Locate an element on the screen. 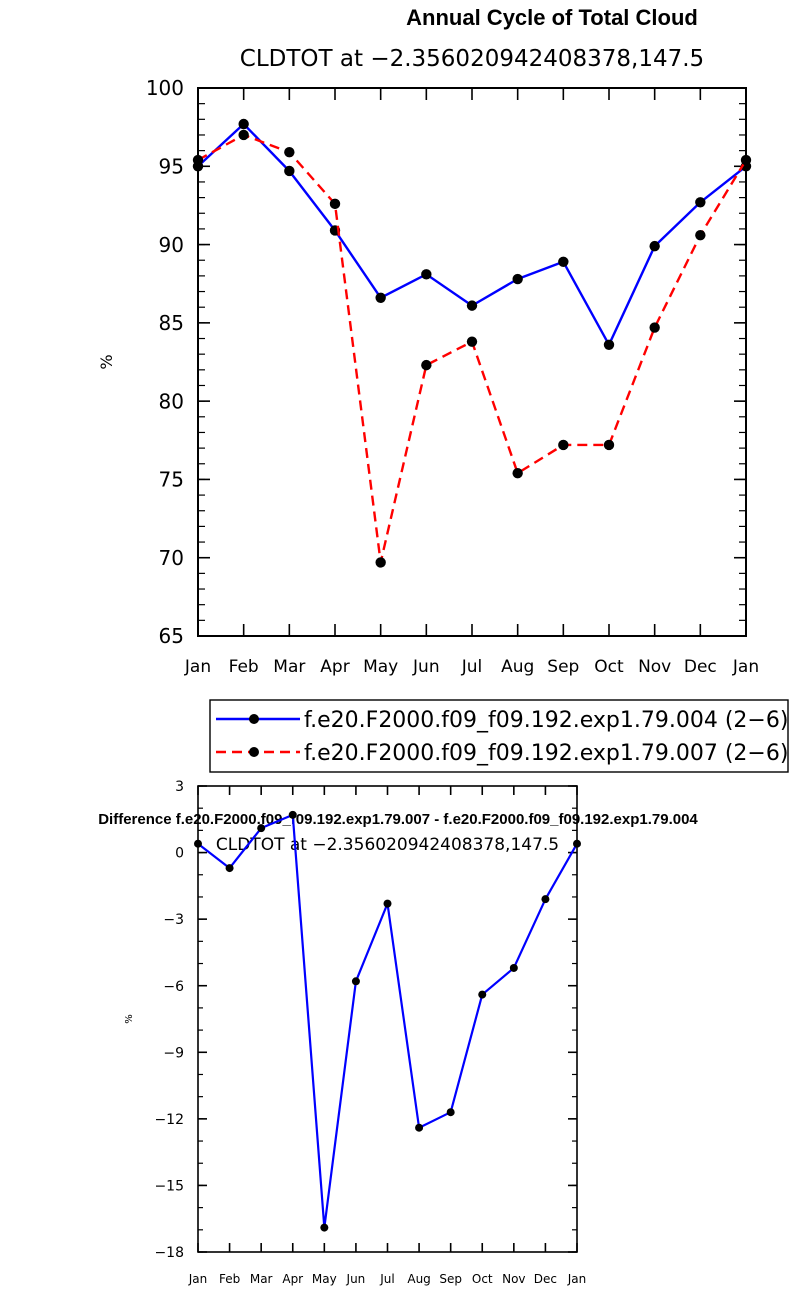 This screenshot has width=796, height=1291. chart2-ytick-label: −15 is located at coordinates (169, 1186).